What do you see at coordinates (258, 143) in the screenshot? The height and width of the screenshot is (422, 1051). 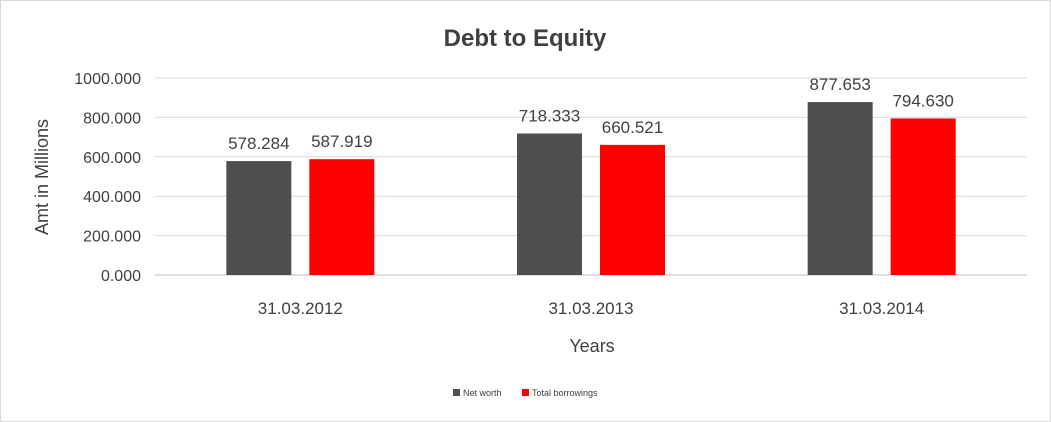 I see `data-label: 578.284` at bounding box center [258, 143].